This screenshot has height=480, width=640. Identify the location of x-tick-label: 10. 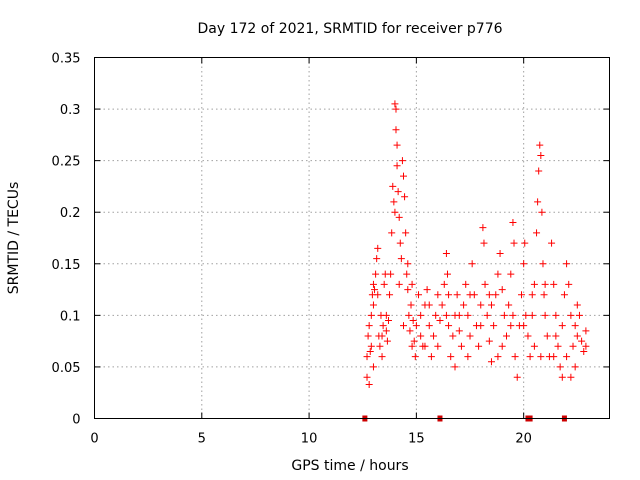
(309, 439).